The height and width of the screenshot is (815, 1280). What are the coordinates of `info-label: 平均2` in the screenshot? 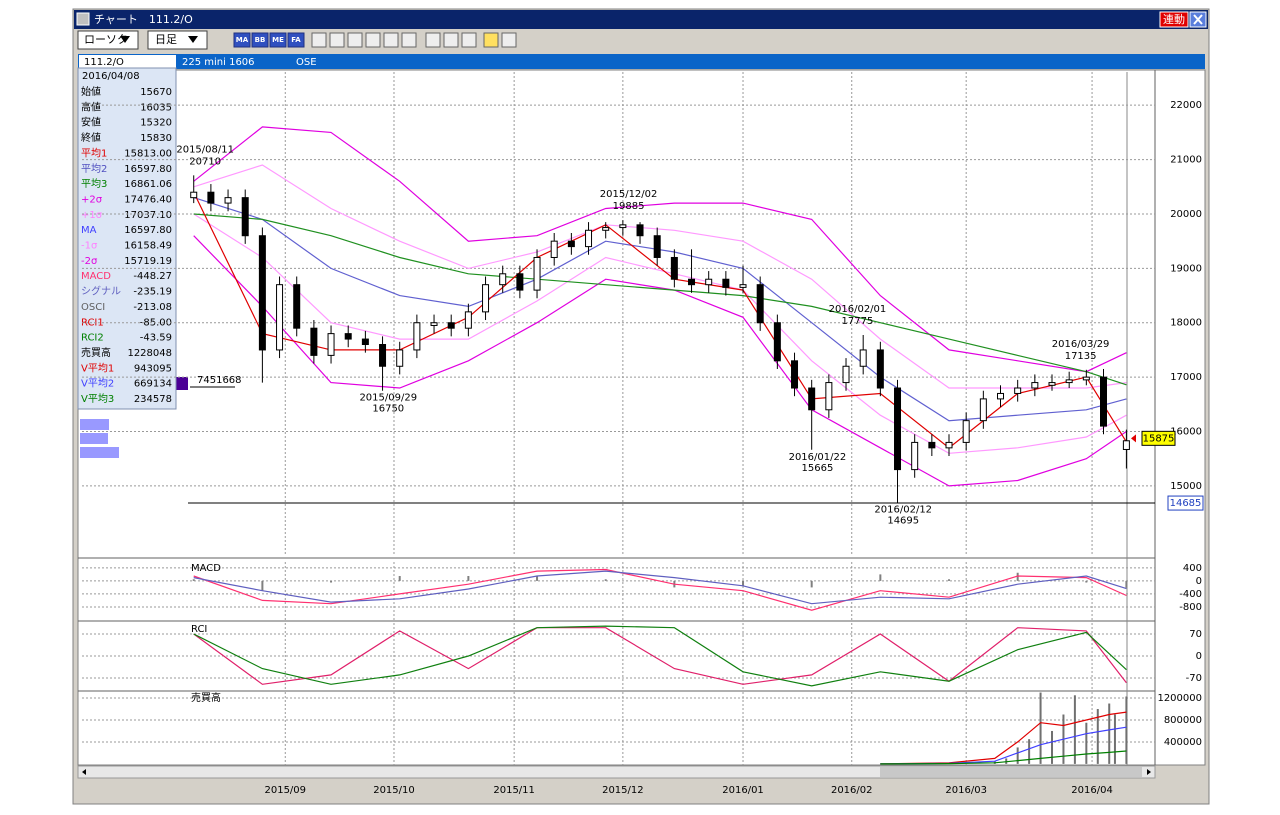 It's located at (94, 168).